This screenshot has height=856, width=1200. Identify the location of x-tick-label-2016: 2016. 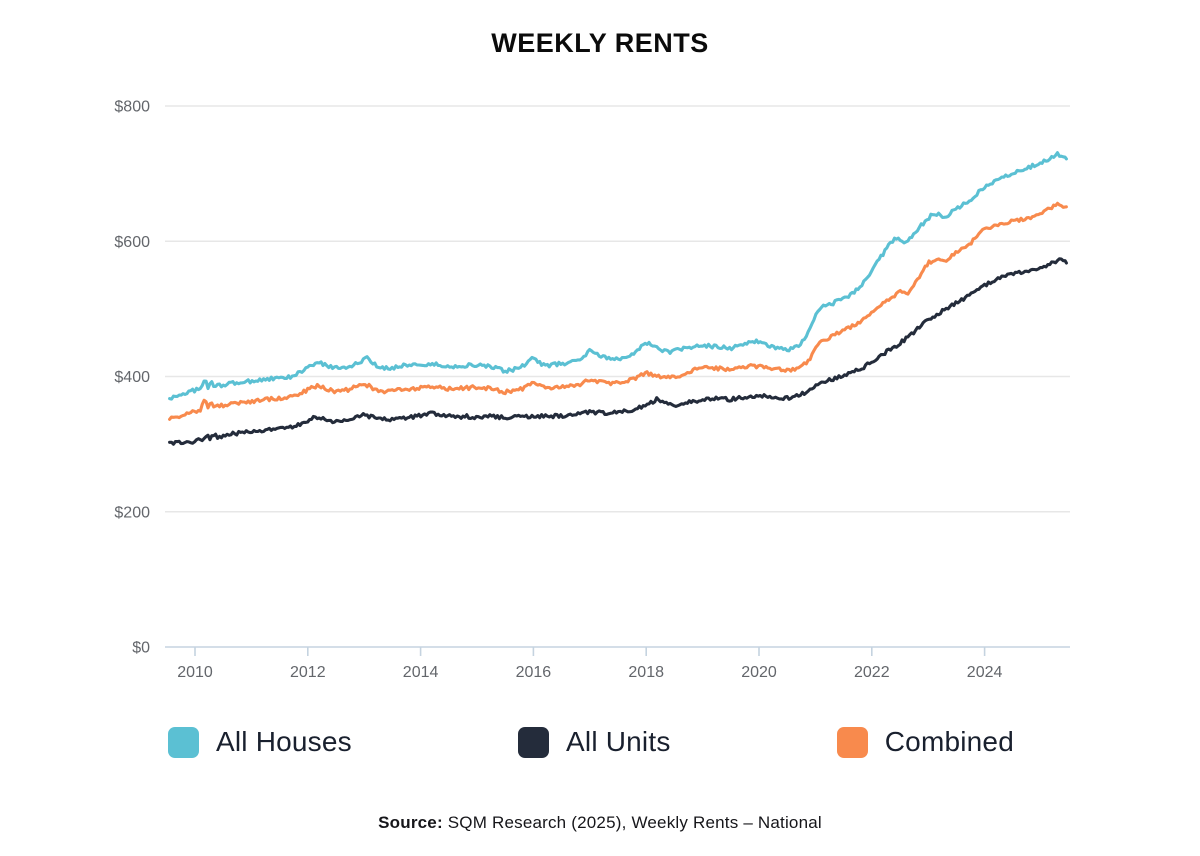
(534, 672).